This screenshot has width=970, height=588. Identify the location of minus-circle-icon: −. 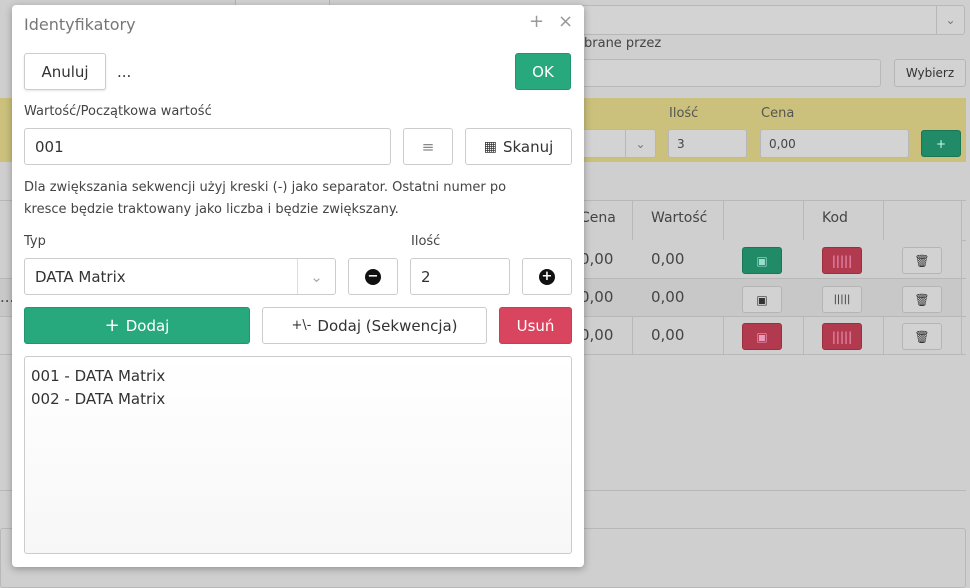
(373, 276).